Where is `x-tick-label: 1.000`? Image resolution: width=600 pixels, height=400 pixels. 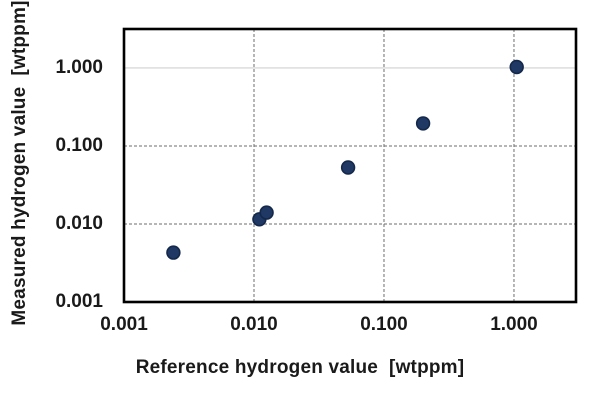
x-tick-label: 1.000 is located at coordinates (514, 324).